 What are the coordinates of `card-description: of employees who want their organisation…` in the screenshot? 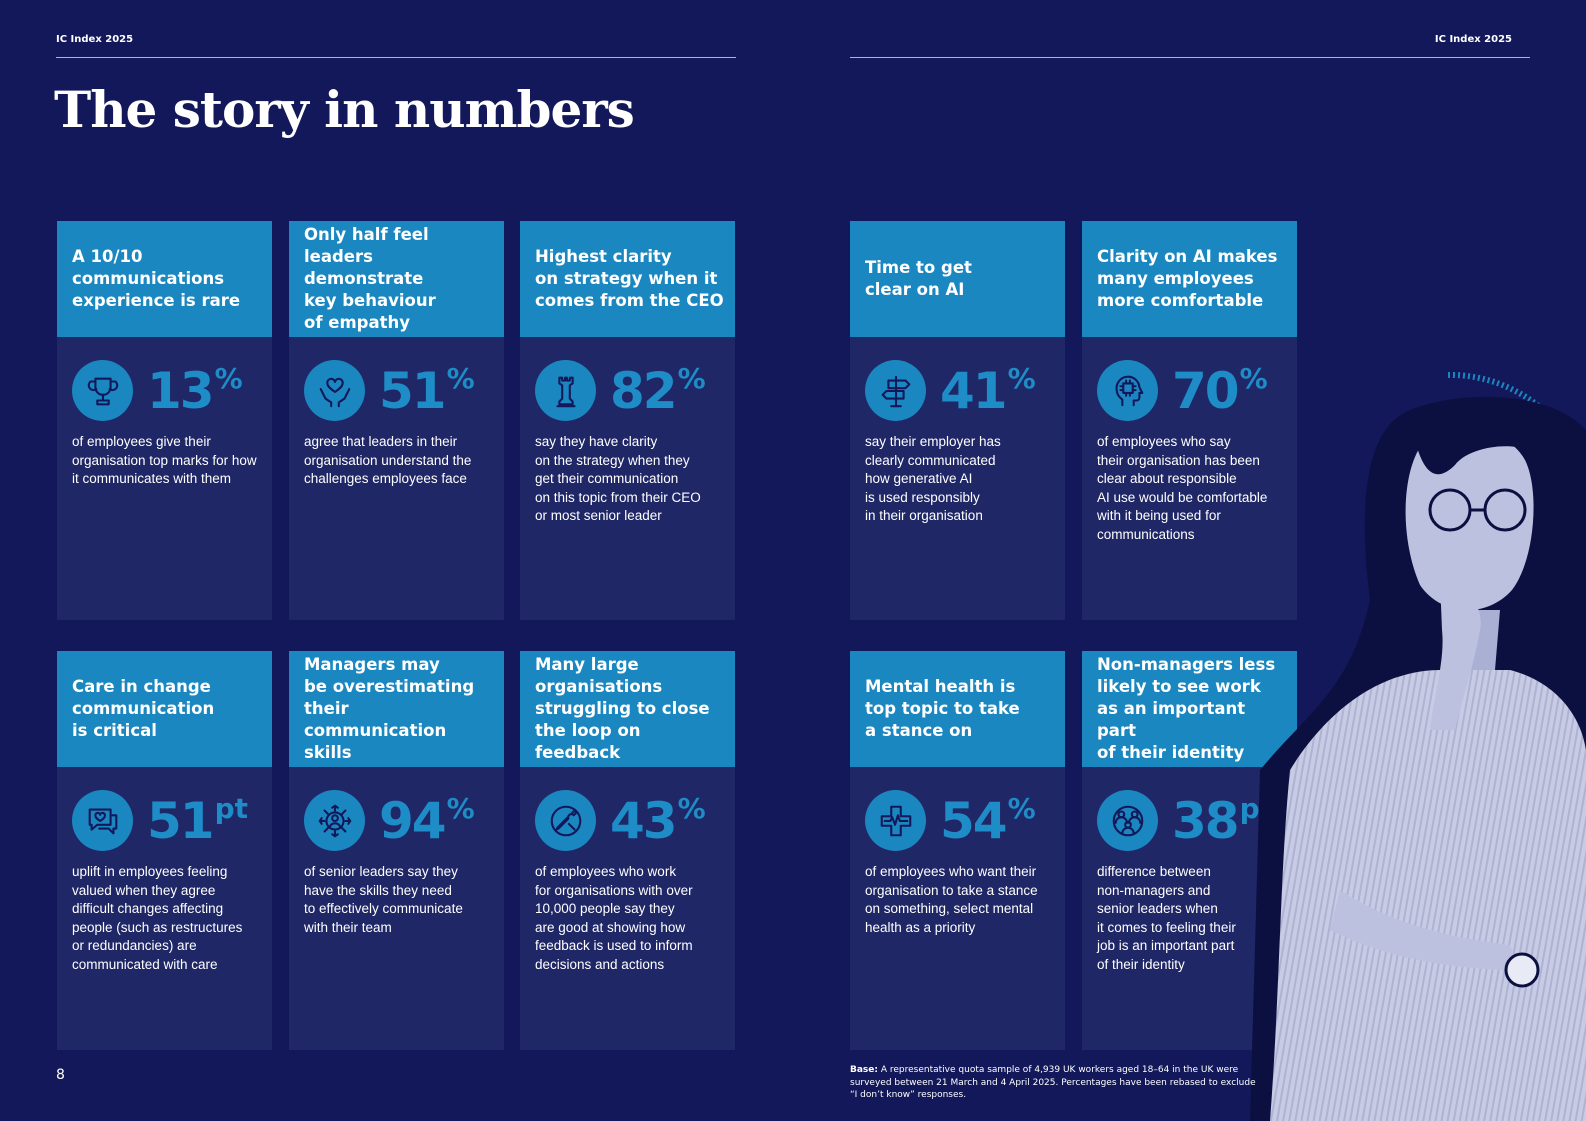 It's located at (951, 899).